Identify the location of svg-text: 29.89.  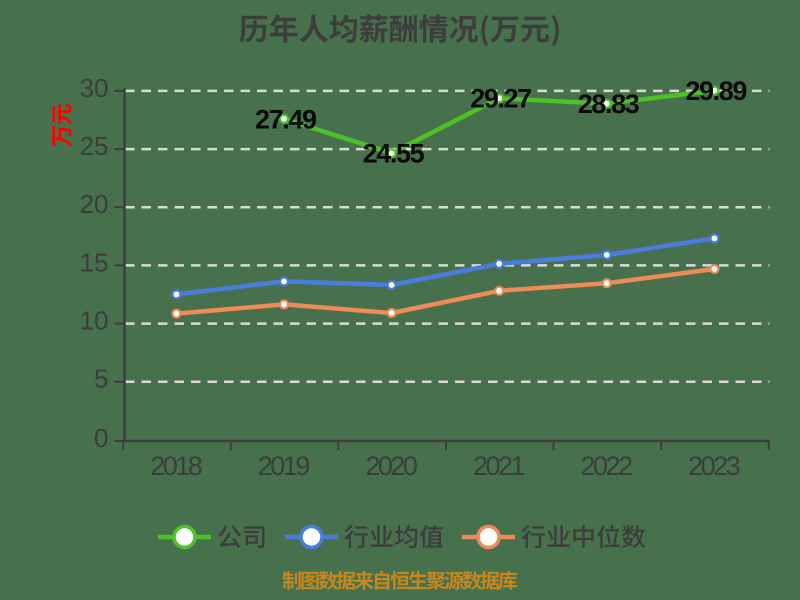
(716, 91).